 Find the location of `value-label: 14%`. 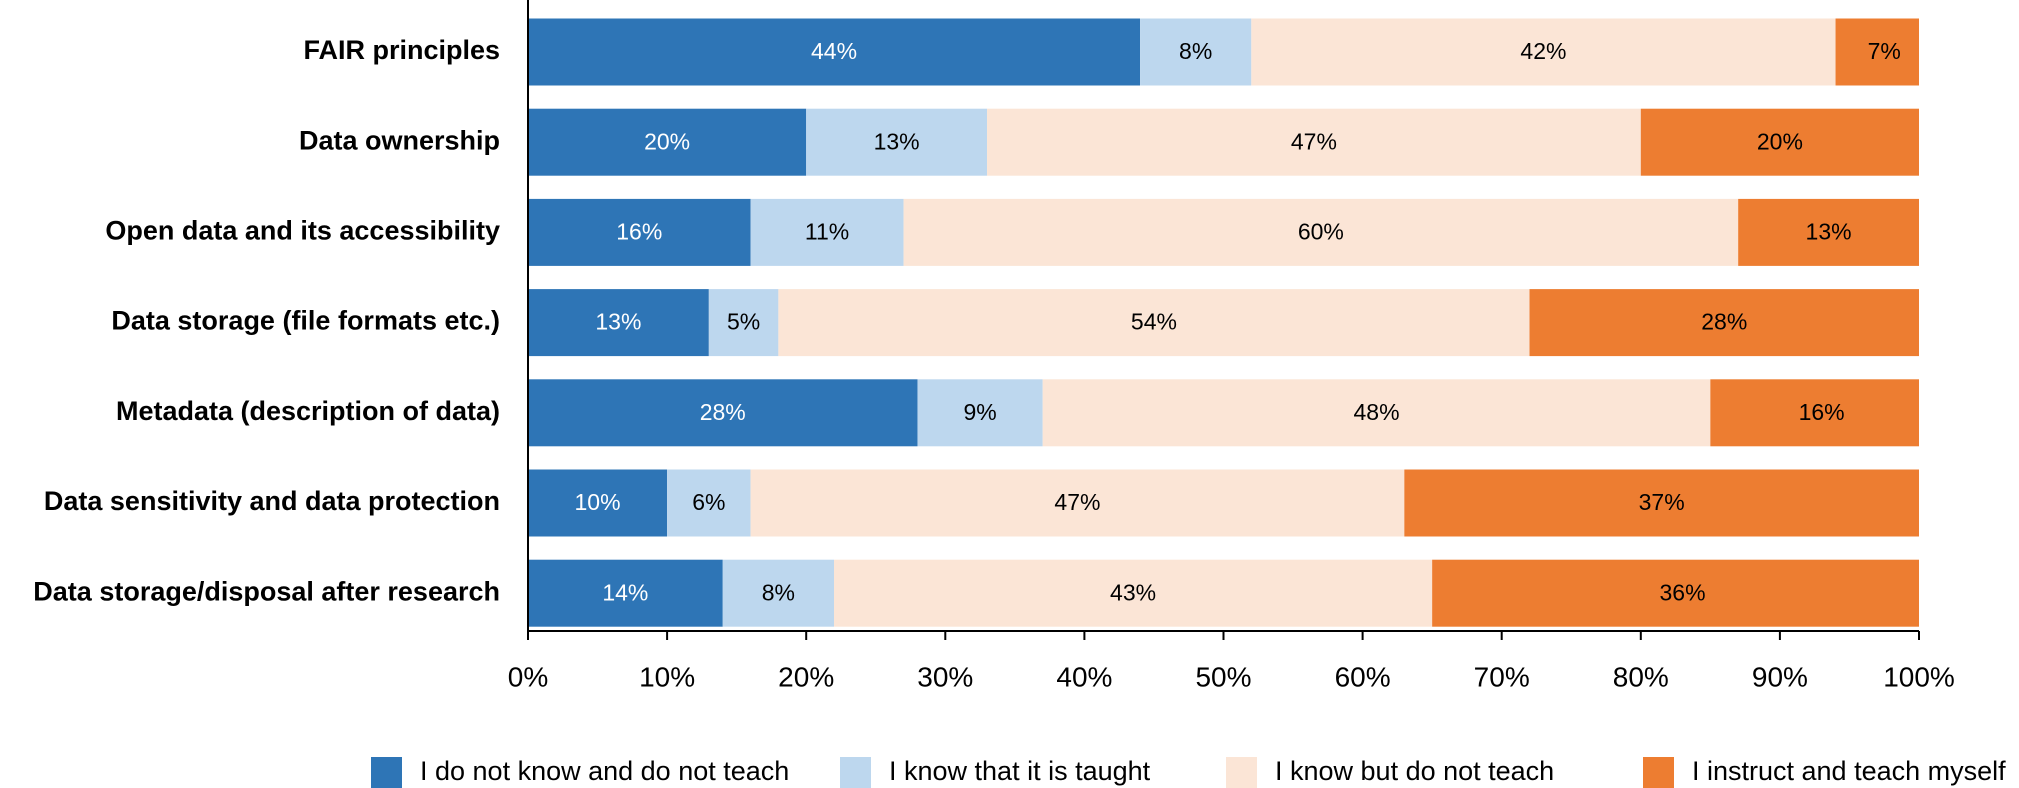

value-label: 14% is located at coordinates (625, 592).